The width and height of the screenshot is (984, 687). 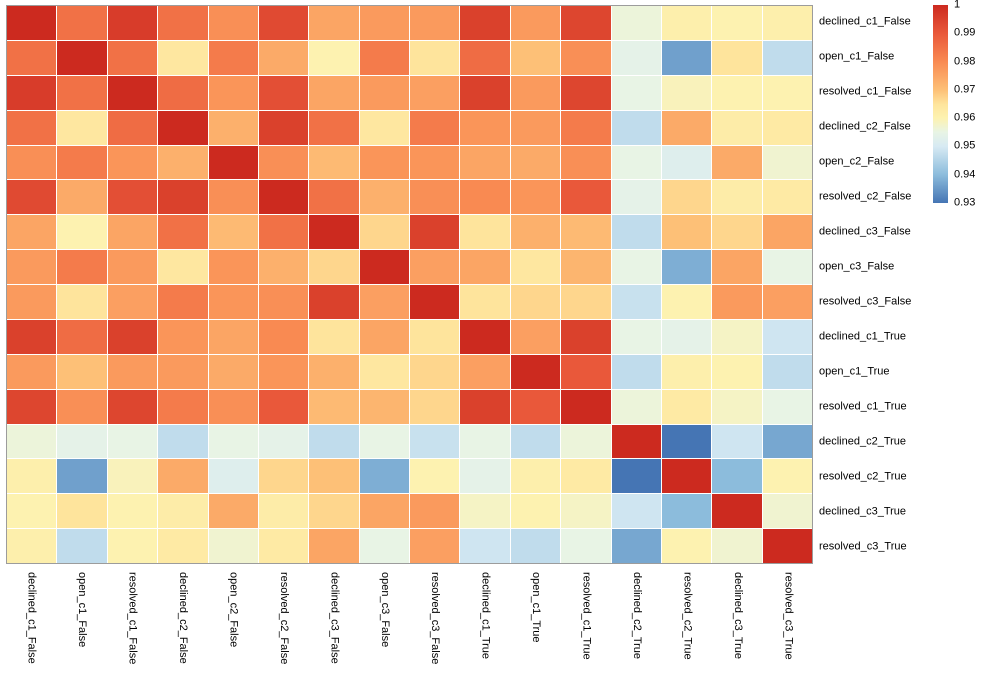 What do you see at coordinates (965, 117) in the screenshot?
I see `colorbar-tick-label: 0.96` at bounding box center [965, 117].